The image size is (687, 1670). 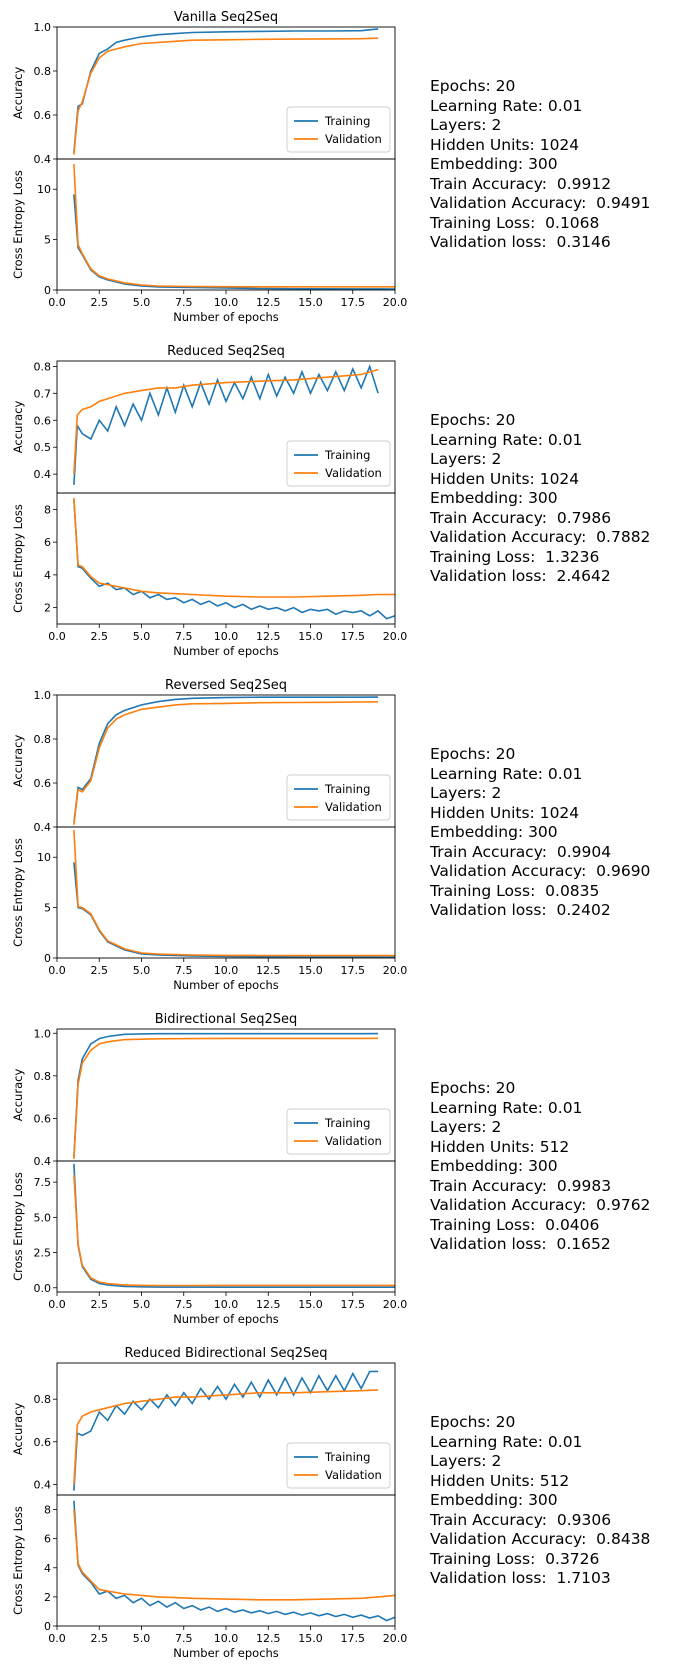 What do you see at coordinates (43, 1076) in the screenshot?
I see `accuracy-ytick-label: 0.8` at bounding box center [43, 1076].